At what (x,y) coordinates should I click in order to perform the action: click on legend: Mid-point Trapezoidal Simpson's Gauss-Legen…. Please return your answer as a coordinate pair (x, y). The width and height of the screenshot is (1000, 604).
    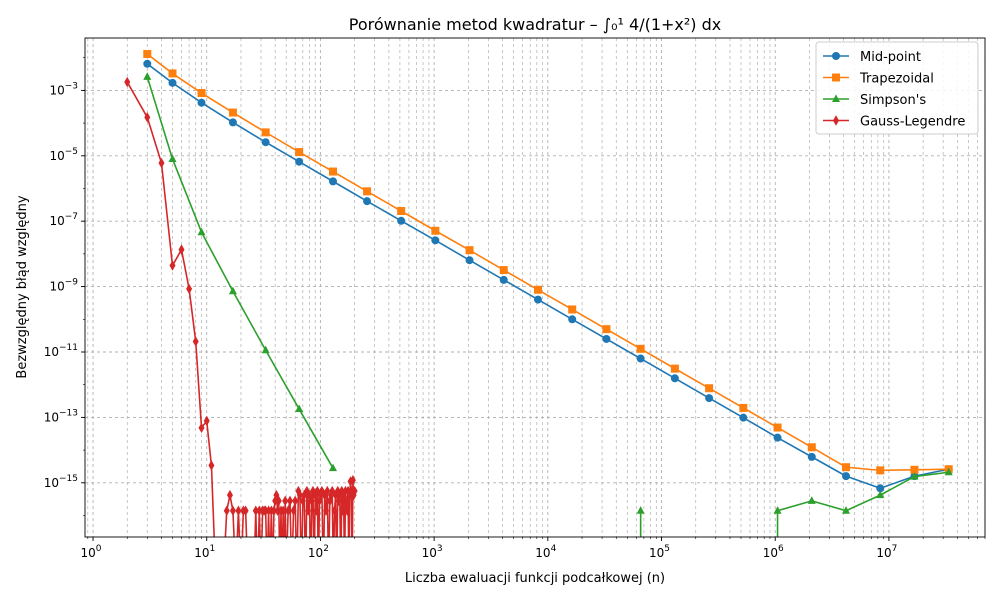
    Looking at the image, I should click on (897, 88).